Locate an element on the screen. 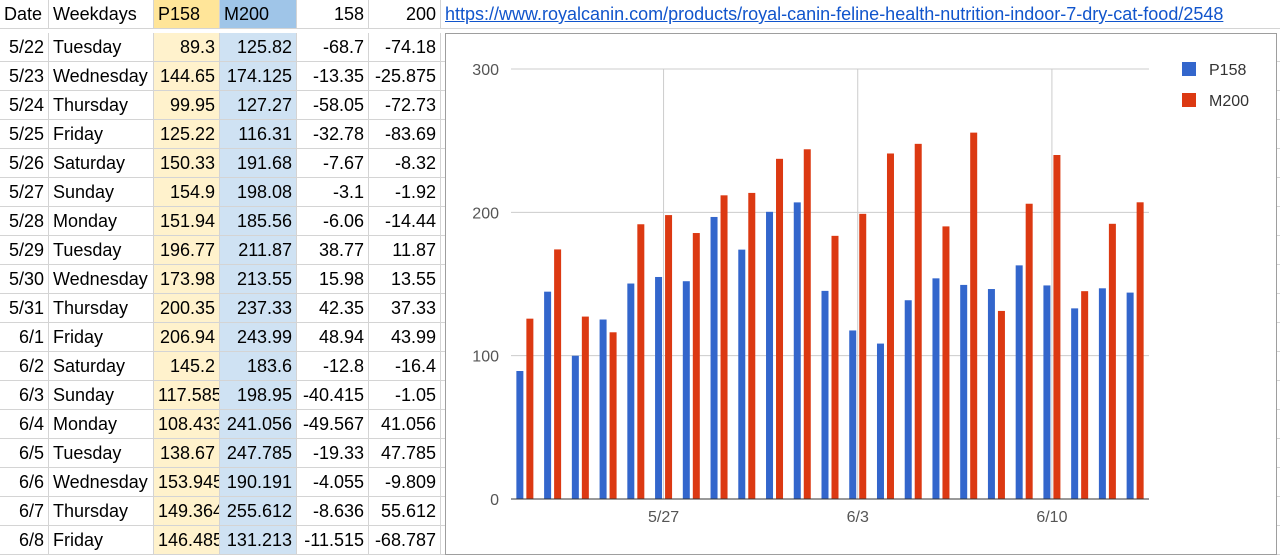  cell-d200: 43.99 is located at coordinates (405, 337).